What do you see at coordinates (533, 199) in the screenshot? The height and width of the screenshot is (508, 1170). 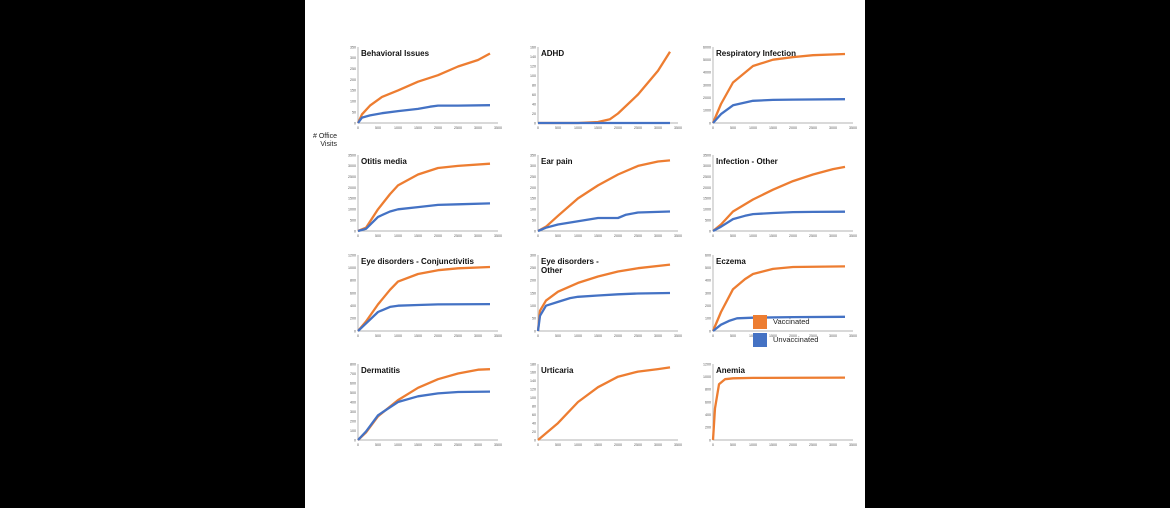 I see `y-tick-label: 150` at bounding box center [533, 199].